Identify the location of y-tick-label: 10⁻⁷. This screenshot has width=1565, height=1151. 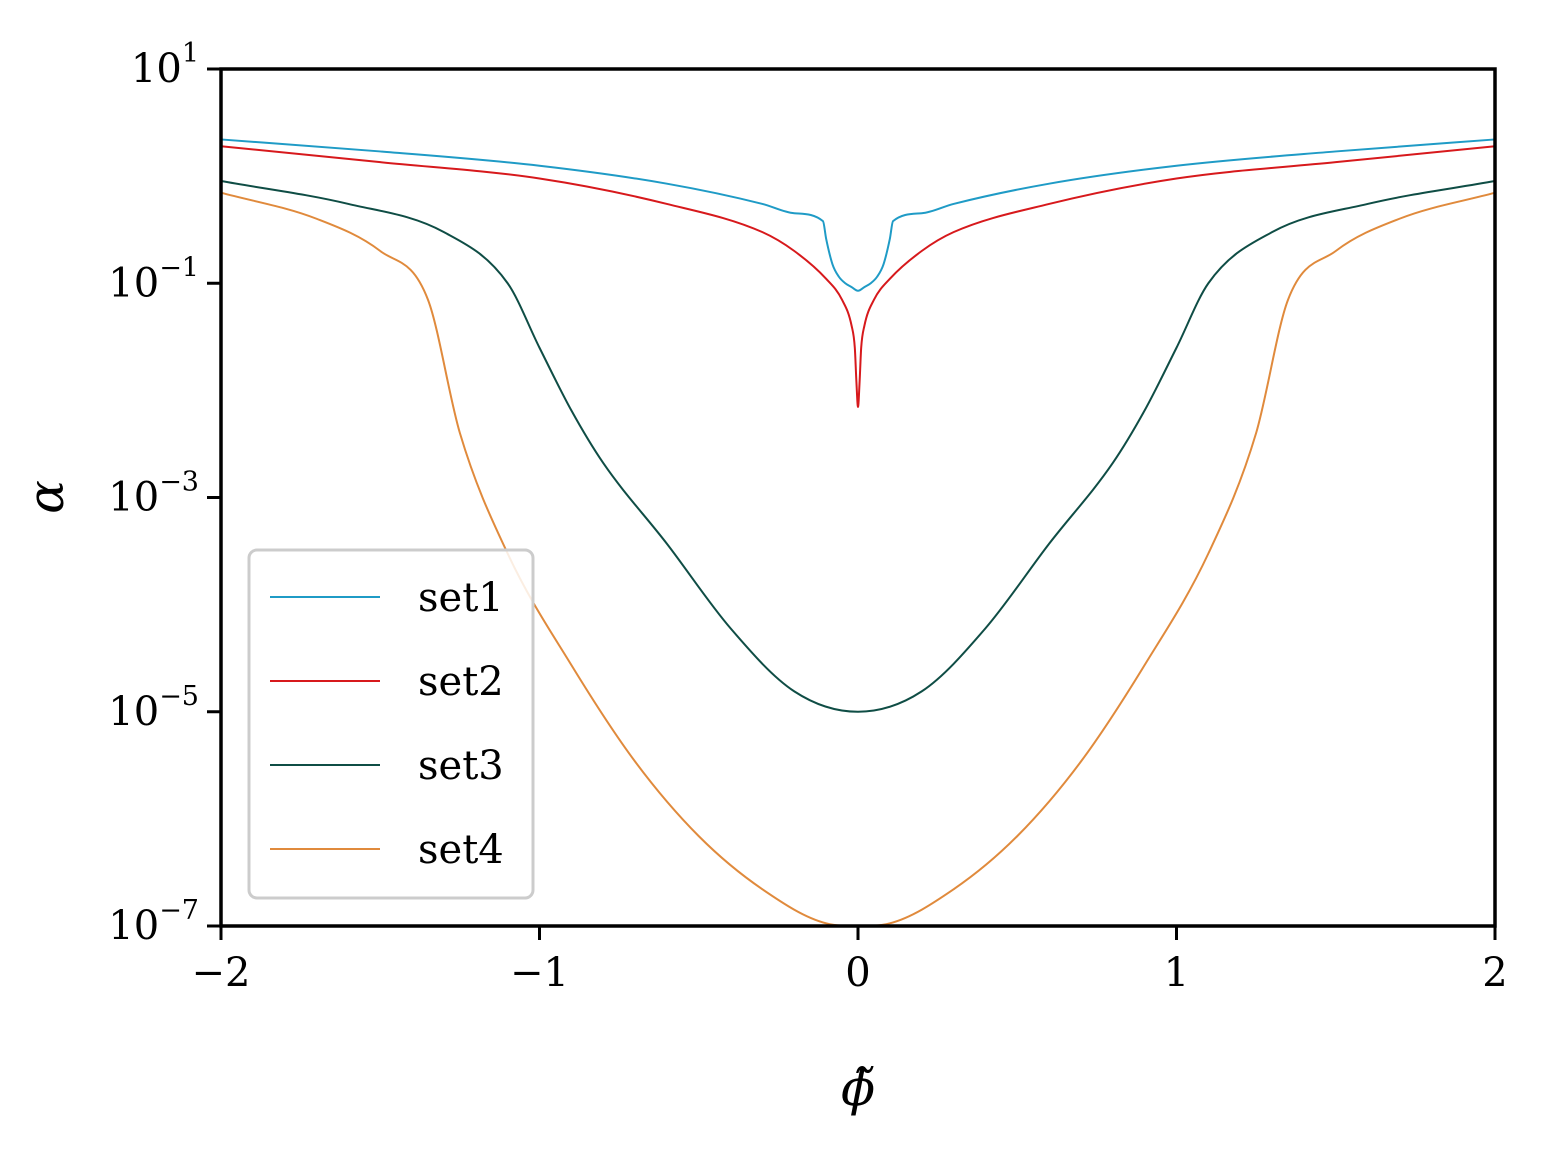
(153, 922).